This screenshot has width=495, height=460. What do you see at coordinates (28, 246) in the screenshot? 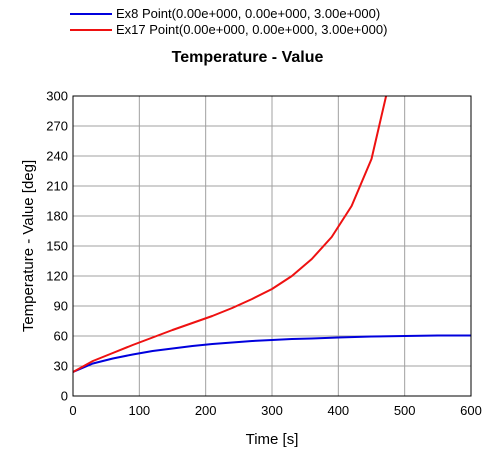
I see `y-axis-label: Temperature - Value [deg]` at bounding box center [28, 246].